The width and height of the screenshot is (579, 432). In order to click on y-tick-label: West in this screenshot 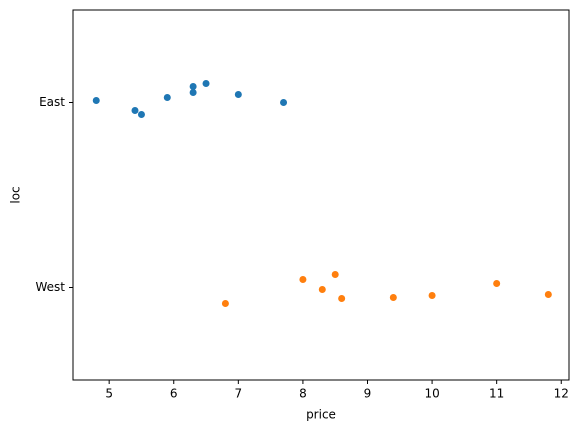, I will do `click(50, 287)`.